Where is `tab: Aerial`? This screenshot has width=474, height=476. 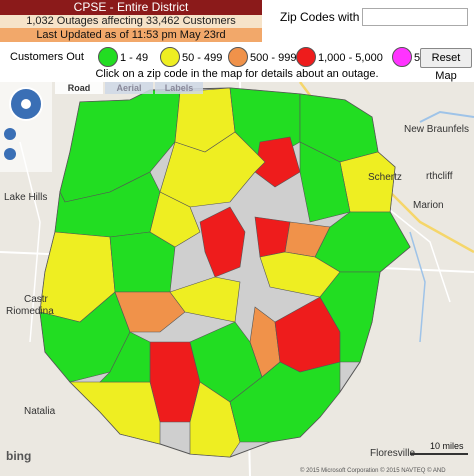
tab: Aerial is located at coordinates (128, 88).